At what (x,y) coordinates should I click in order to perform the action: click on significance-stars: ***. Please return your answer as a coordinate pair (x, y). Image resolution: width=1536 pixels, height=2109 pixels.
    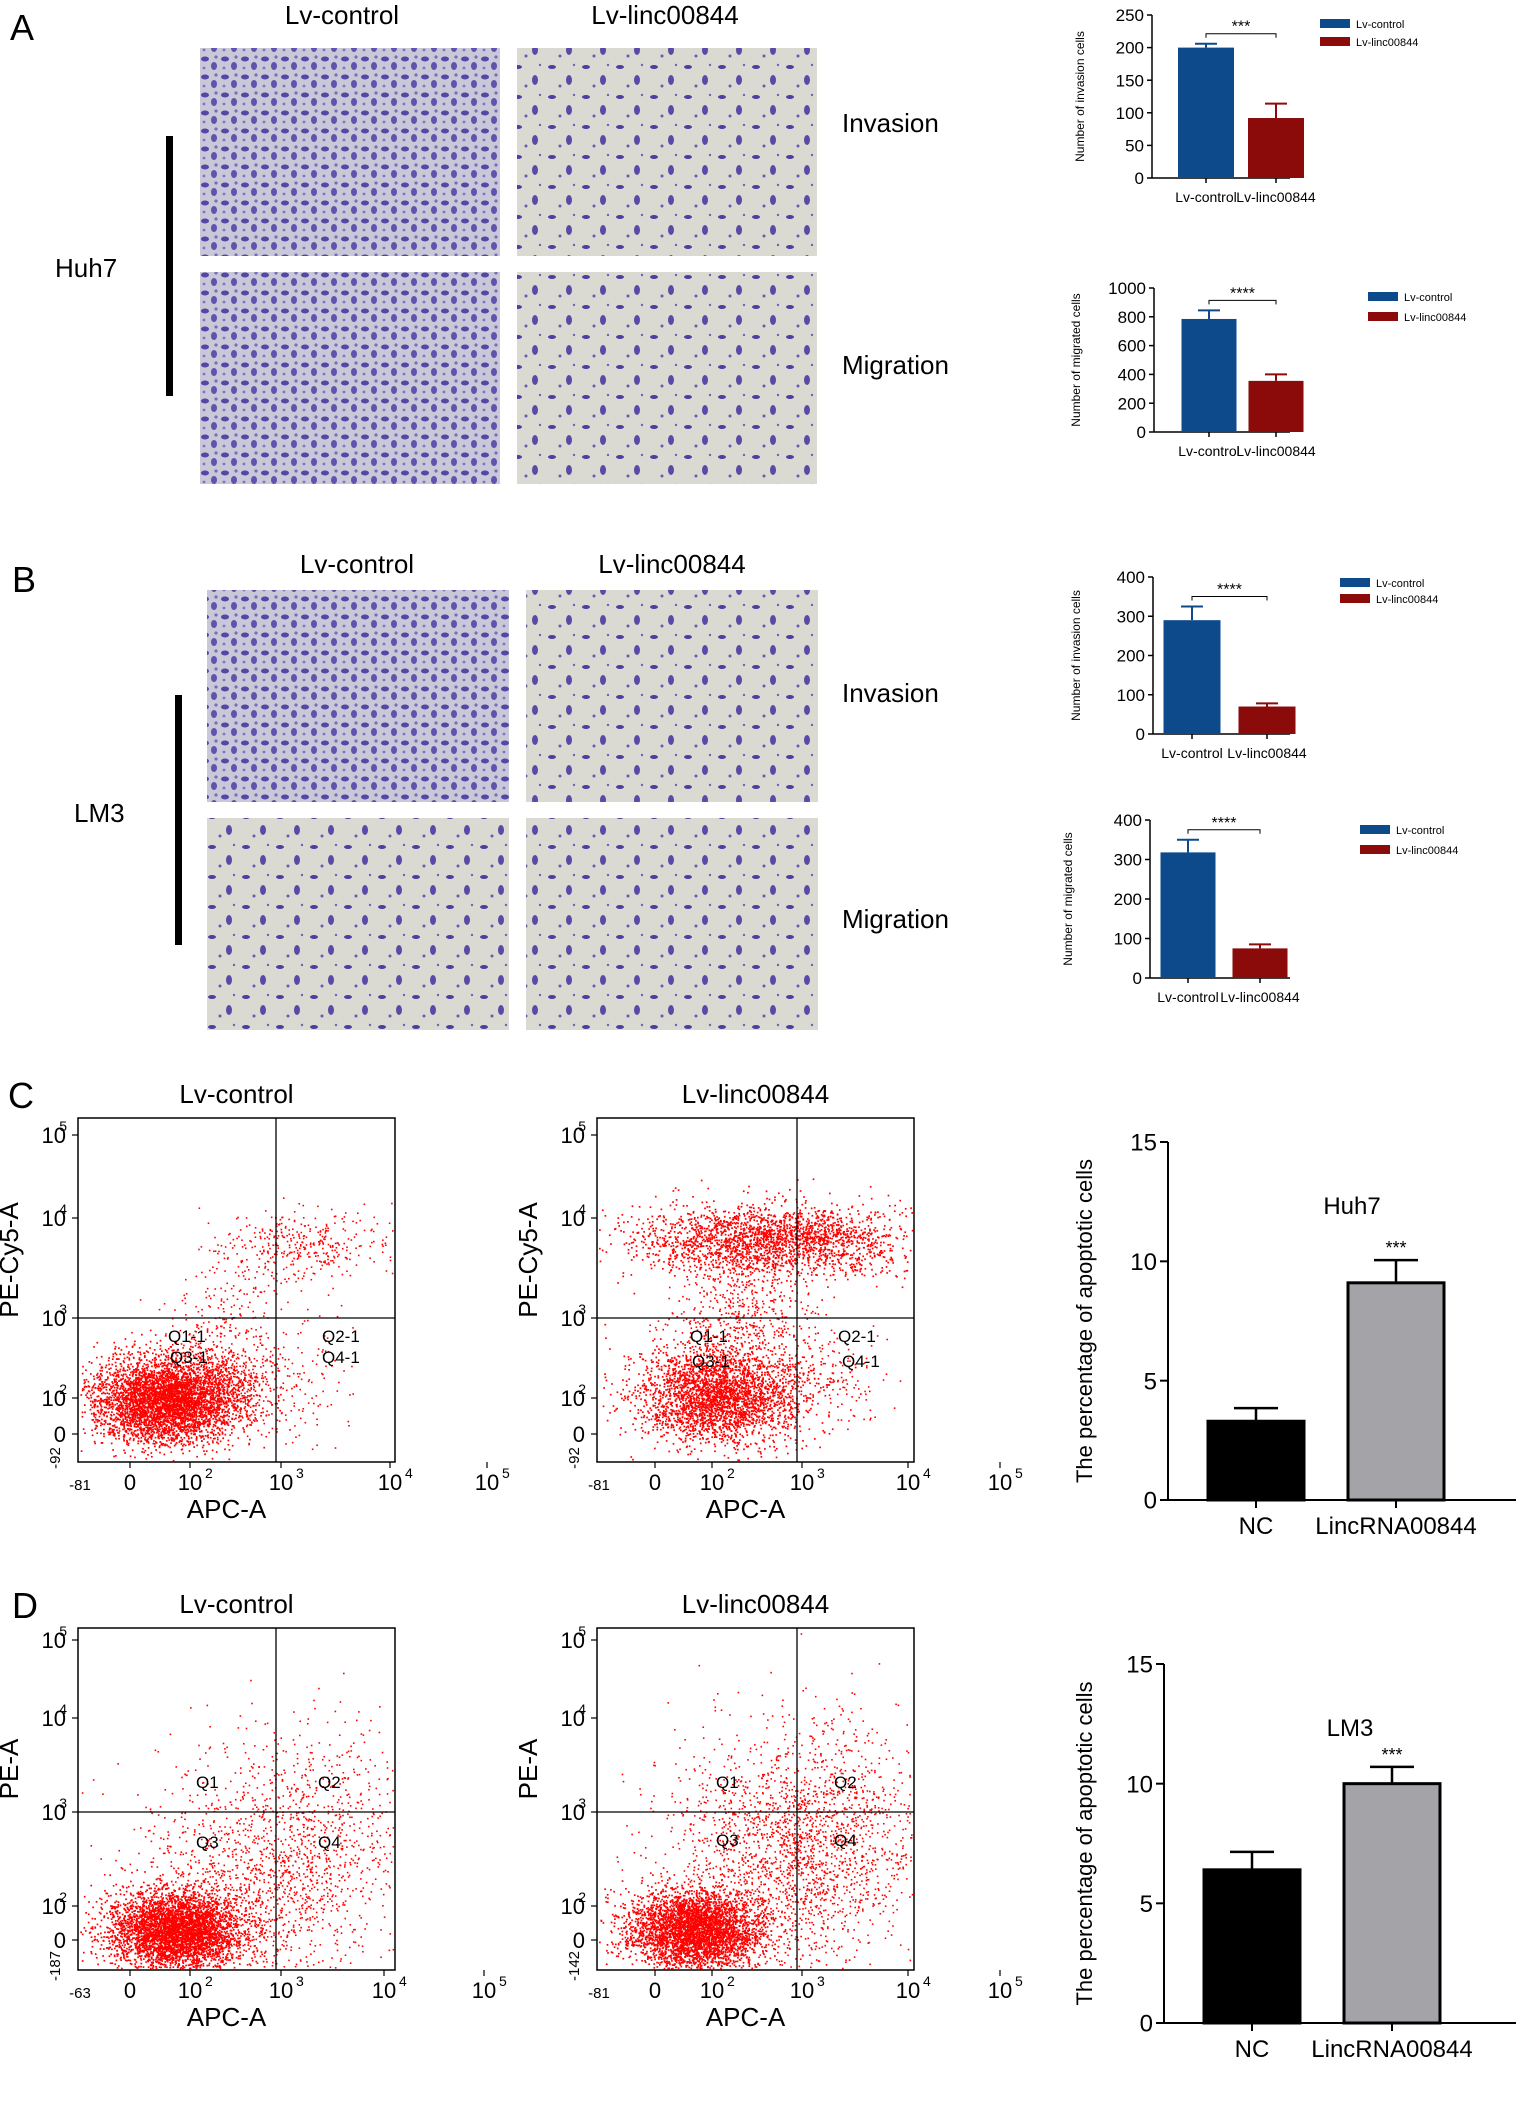
    Looking at the image, I should click on (1395, 1248).